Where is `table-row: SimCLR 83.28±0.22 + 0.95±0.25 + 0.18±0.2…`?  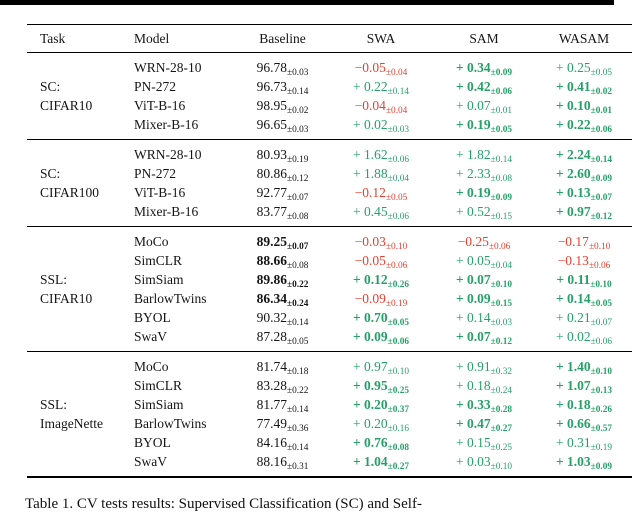 table-row: SimCLR 83.28±0.22 + 0.95±0.25 + 0.18±0.2… is located at coordinates (378, 386).